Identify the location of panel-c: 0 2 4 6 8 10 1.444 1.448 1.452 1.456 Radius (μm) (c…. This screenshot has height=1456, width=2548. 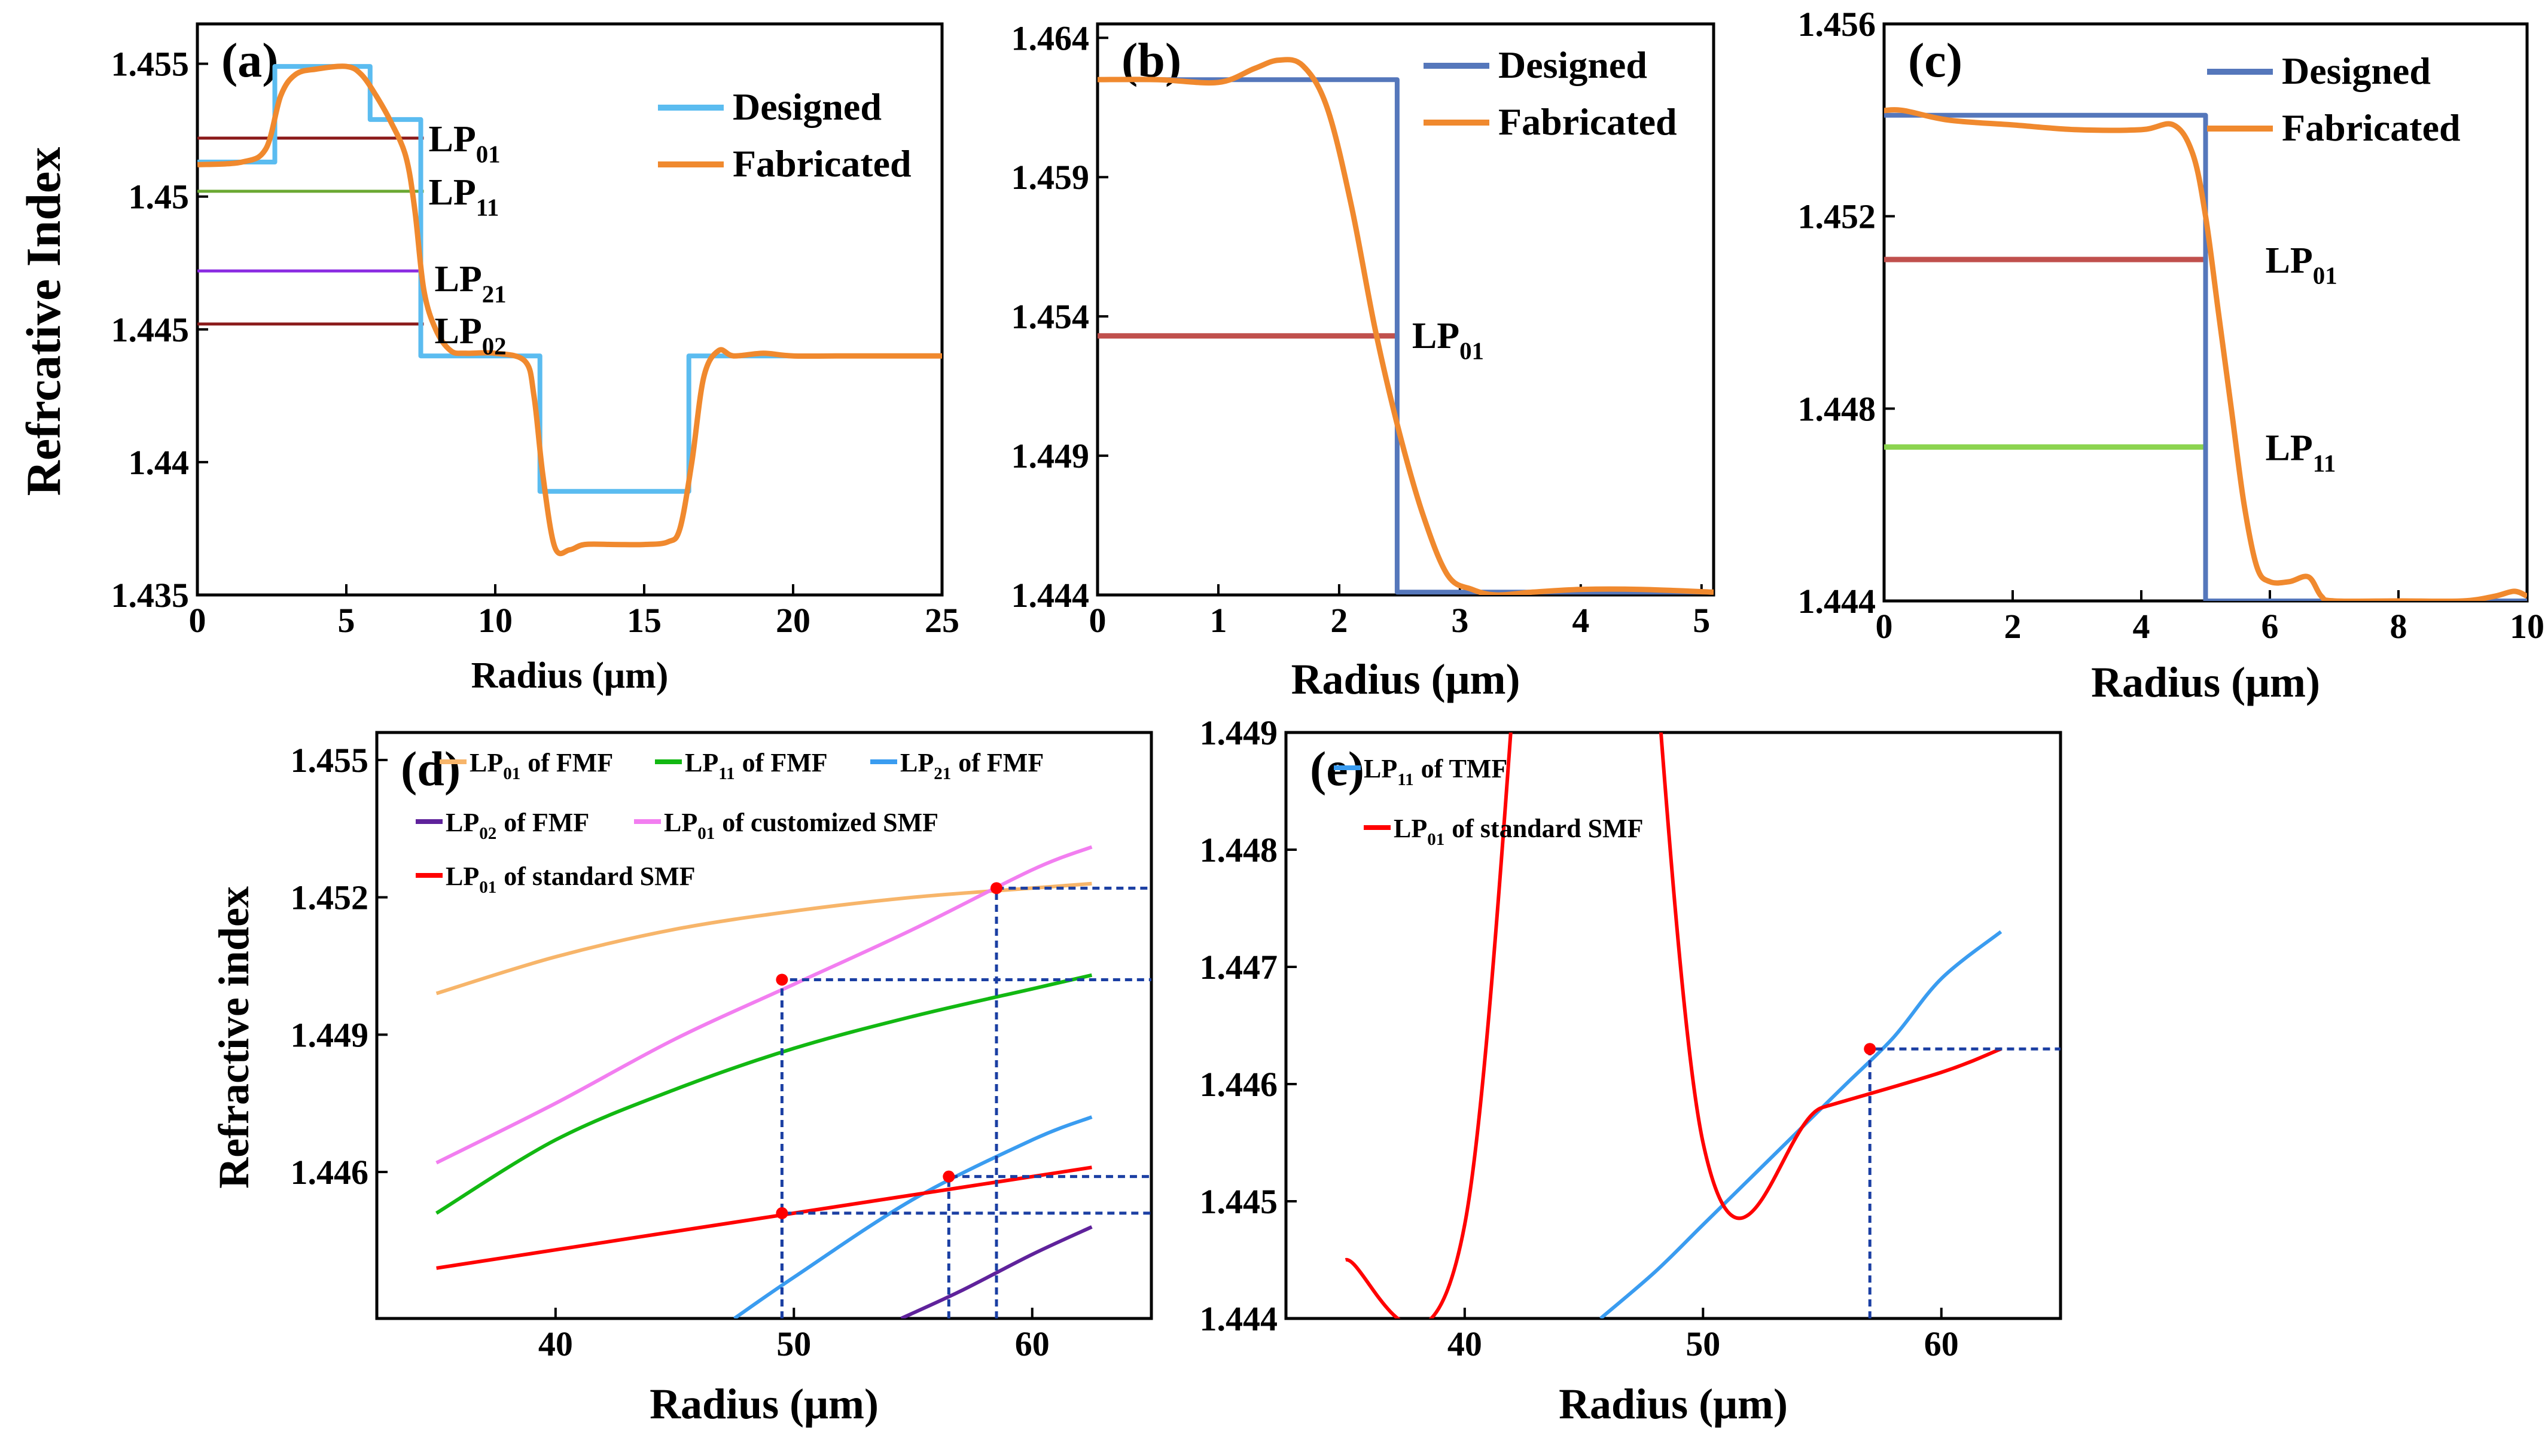
(2171, 356).